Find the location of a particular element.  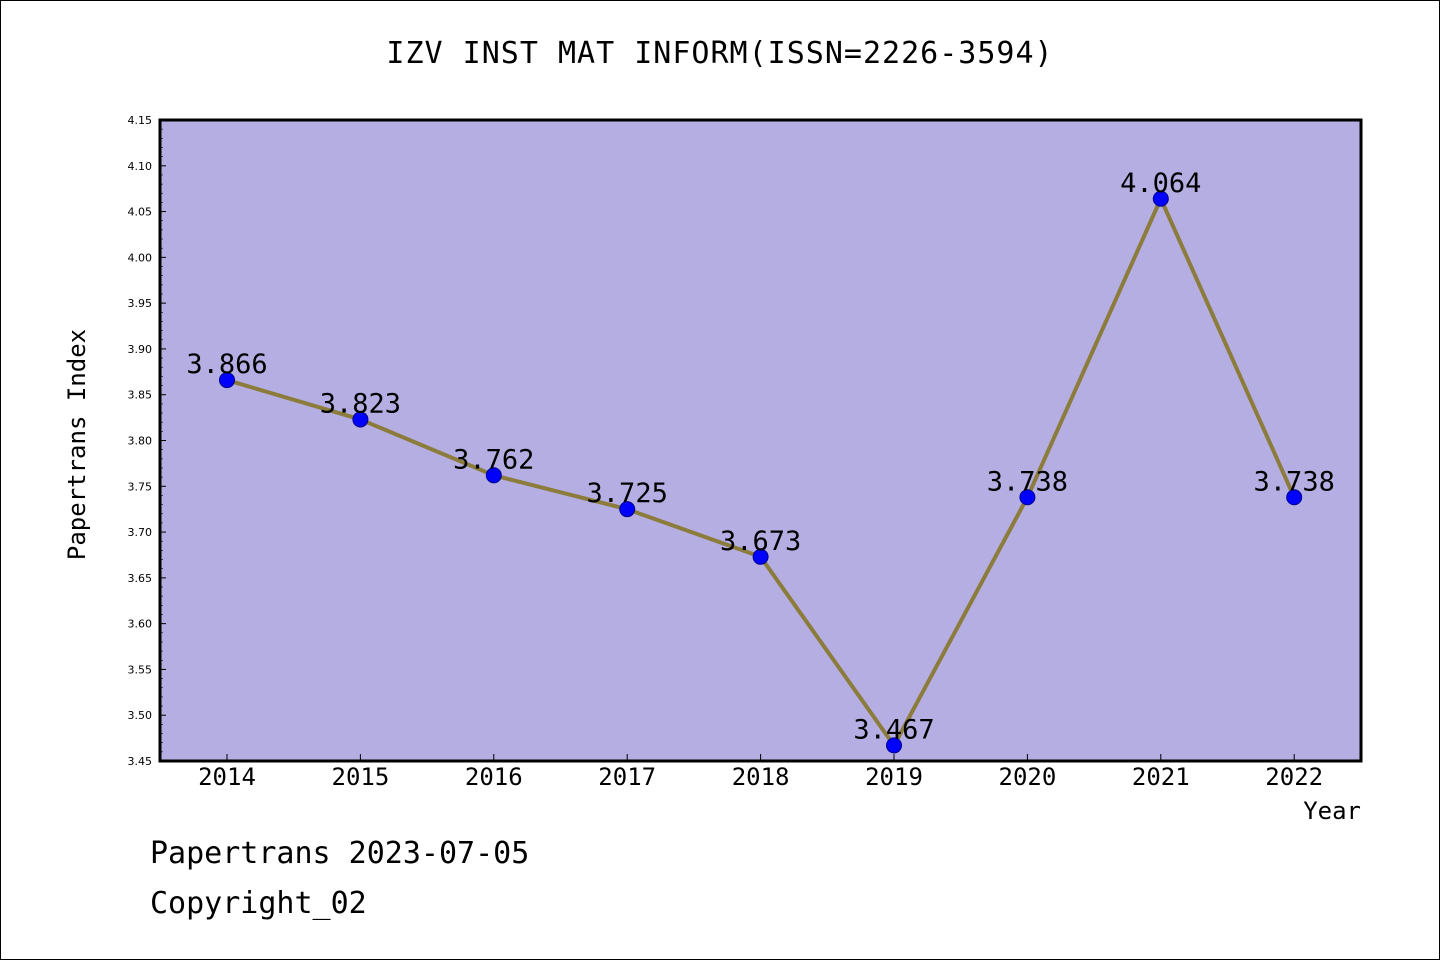

data-value-label: 3.467 is located at coordinates (893, 729).